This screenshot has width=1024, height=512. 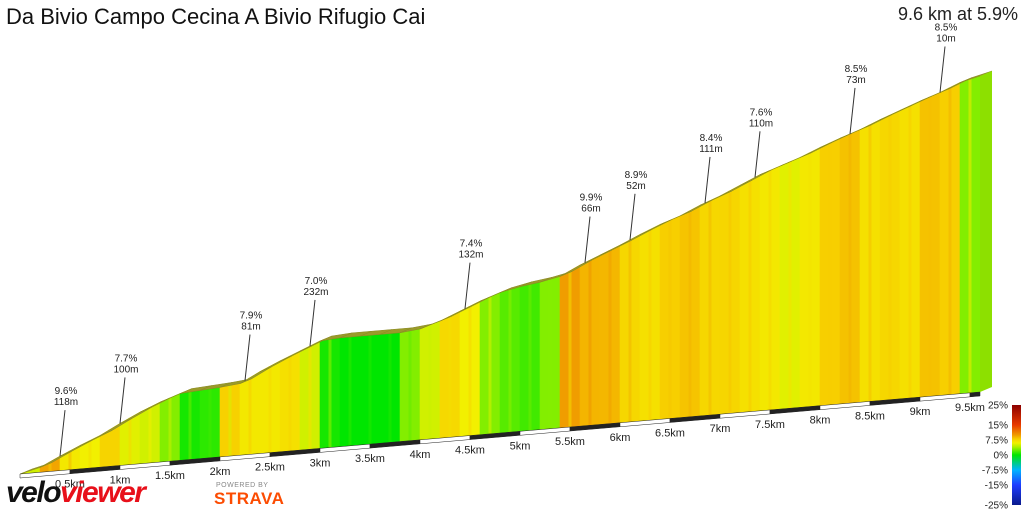 What do you see at coordinates (420, 455) in the screenshot?
I see `x-tick-label: 4km` at bounding box center [420, 455].